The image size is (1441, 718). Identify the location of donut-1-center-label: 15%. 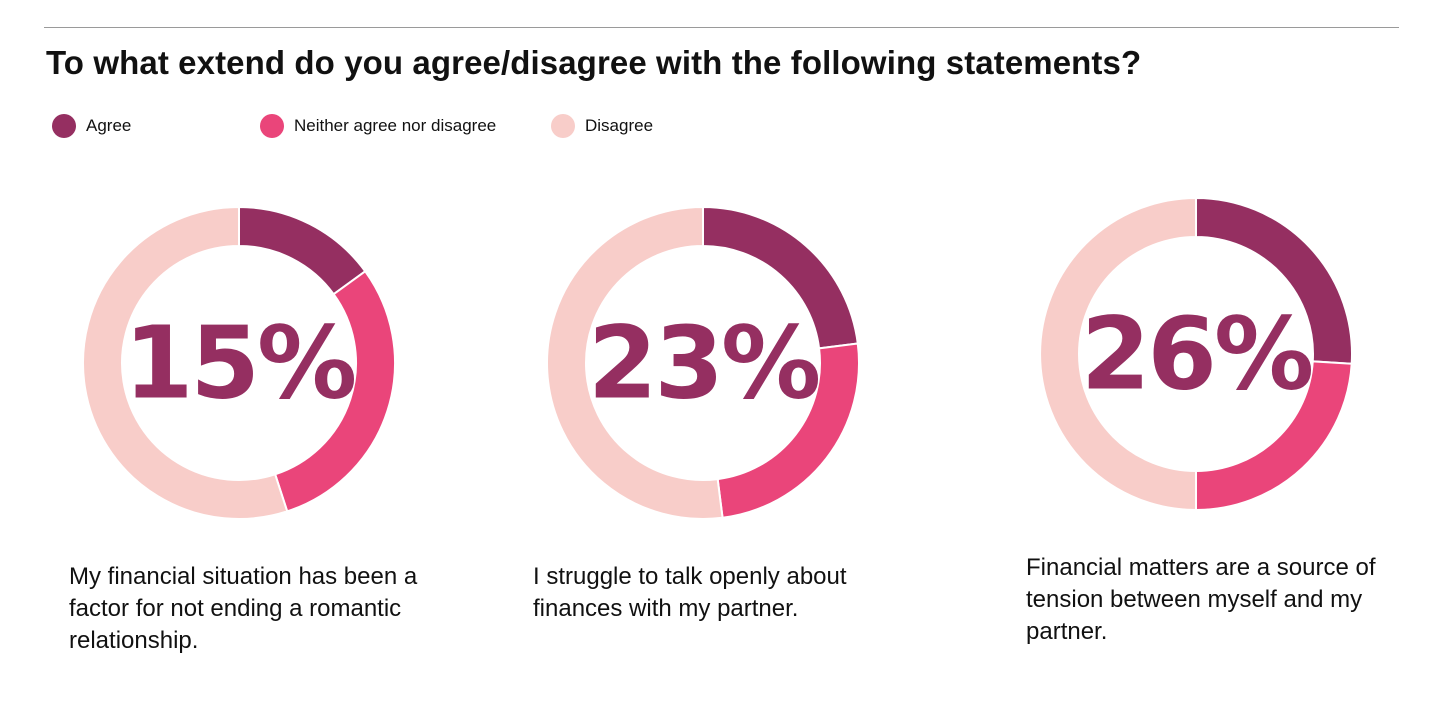
(239, 363).